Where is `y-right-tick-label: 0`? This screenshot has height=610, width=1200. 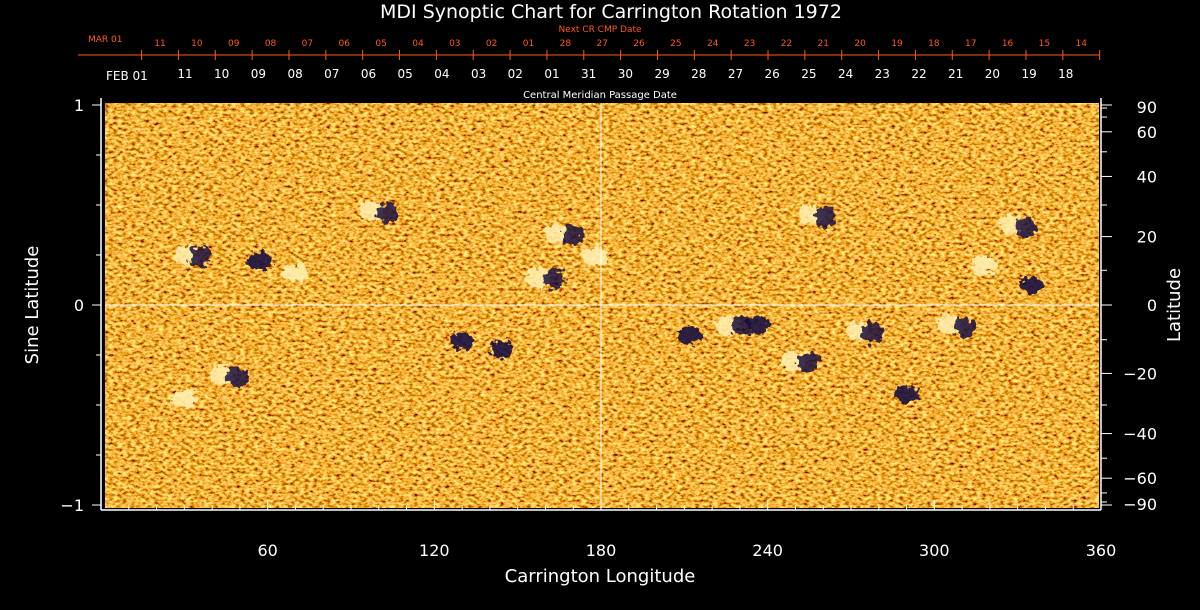
y-right-tick-label: 0 is located at coordinates (1152, 305).